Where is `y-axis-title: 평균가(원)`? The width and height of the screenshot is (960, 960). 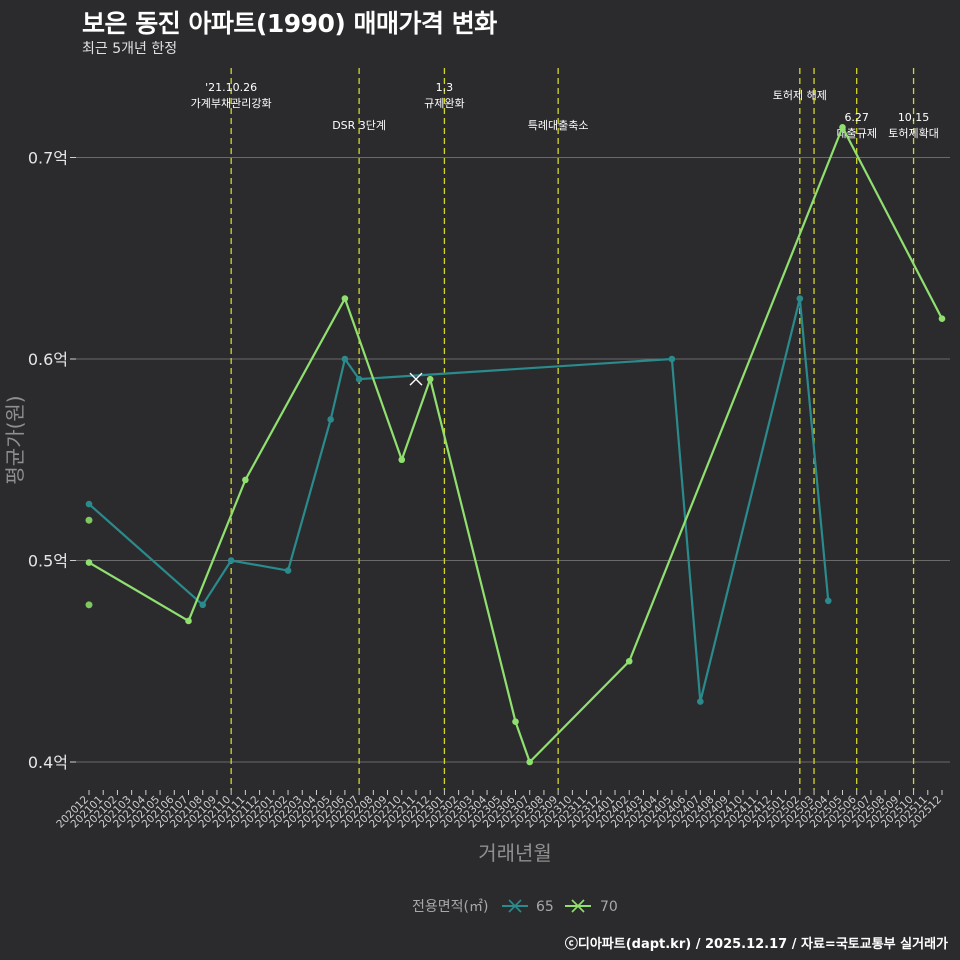 y-axis-title: 평균가(원) is located at coordinates (15, 439).